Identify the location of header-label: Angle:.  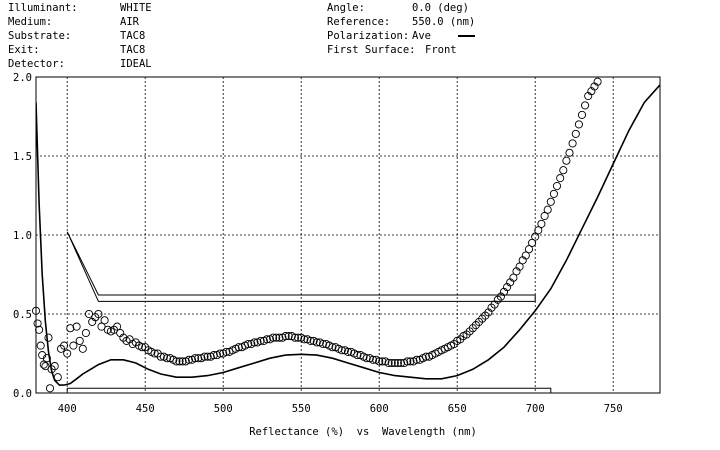
(346, 8).